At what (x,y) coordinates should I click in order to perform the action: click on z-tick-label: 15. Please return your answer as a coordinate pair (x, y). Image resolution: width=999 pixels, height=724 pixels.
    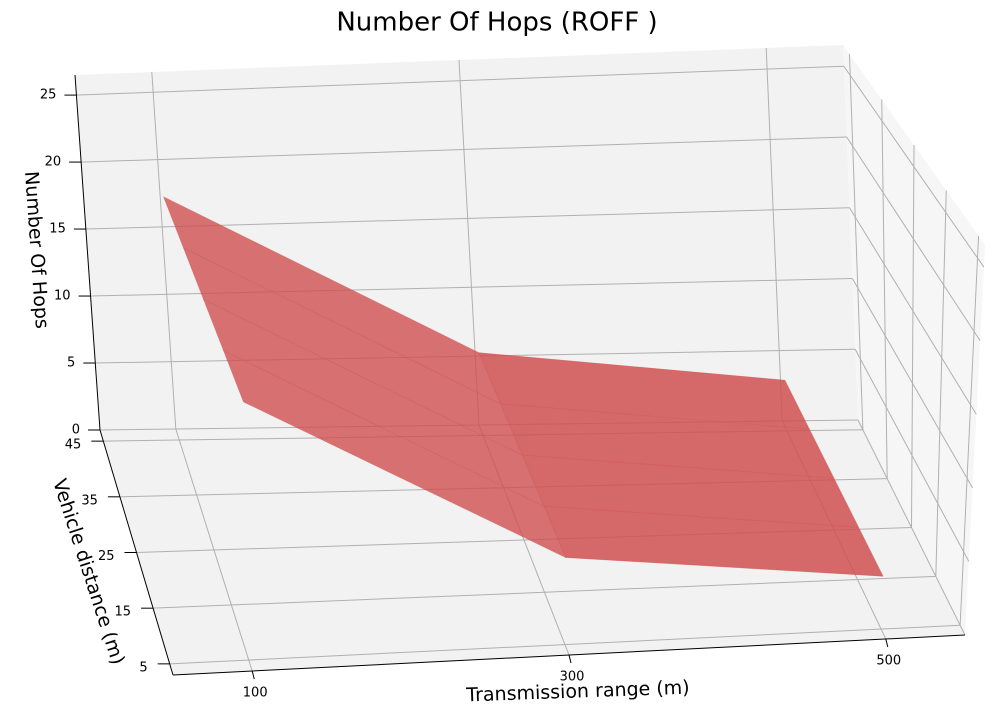
    Looking at the image, I should click on (57, 229).